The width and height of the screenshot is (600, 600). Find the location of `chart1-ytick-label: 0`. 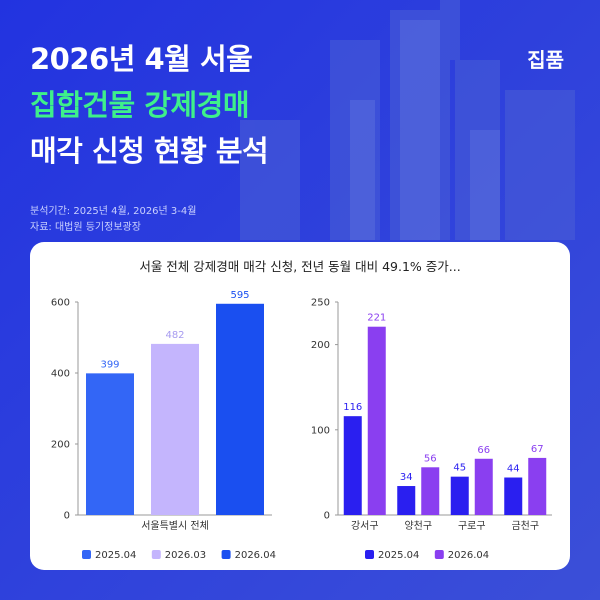

chart1-ytick-label: 0 is located at coordinates (67, 516).